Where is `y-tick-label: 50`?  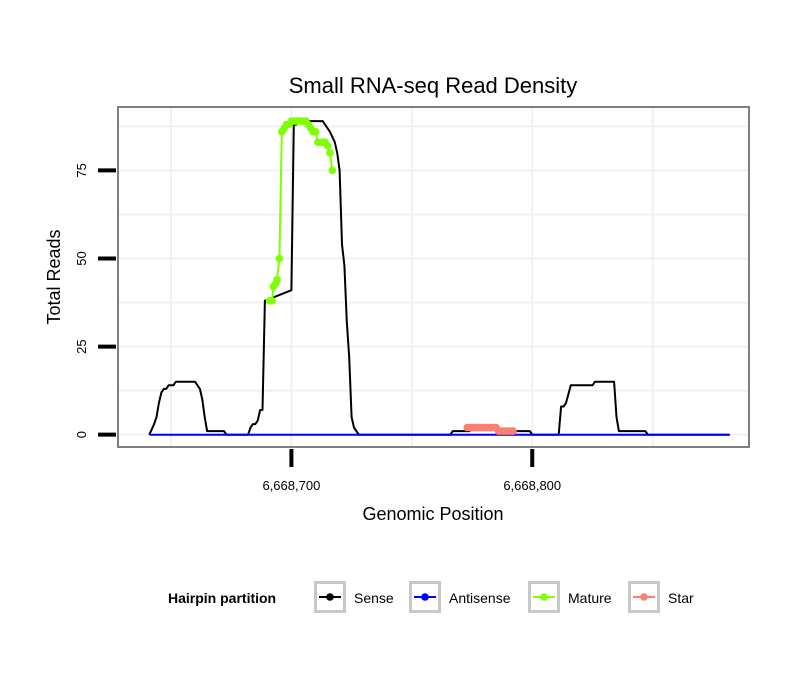 y-tick-label: 50 is located at coordinates (81, 258).